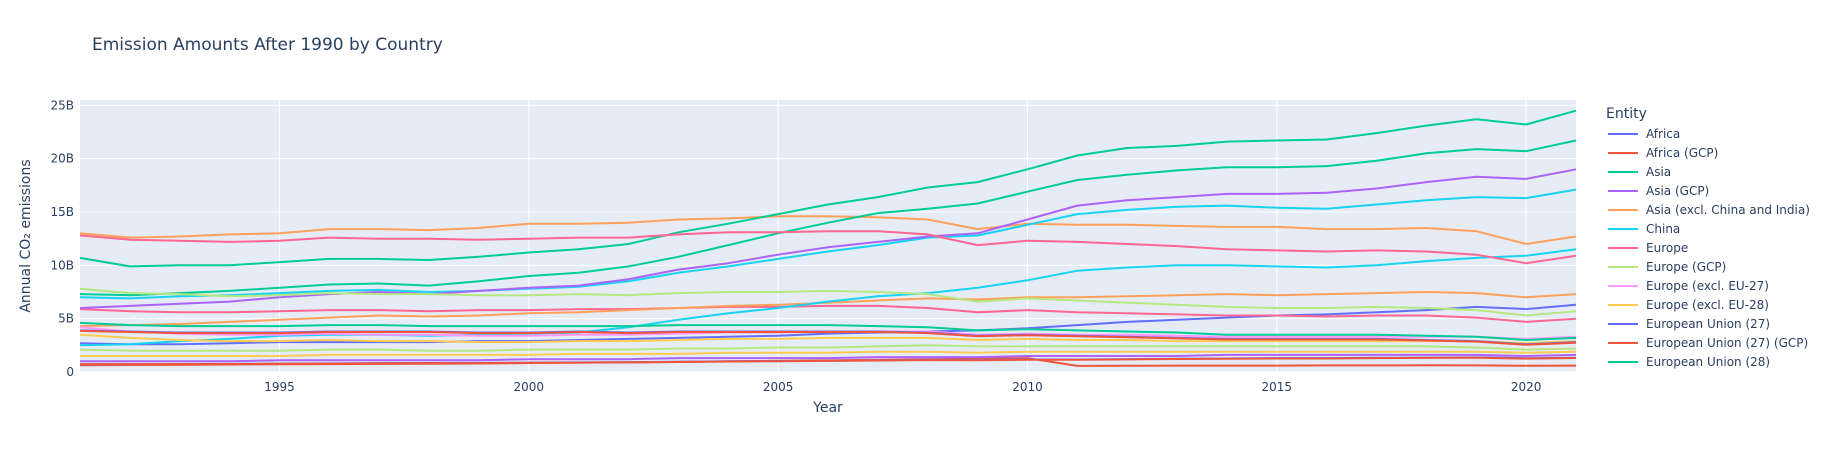 This screenshot has height=450, width=1843. I want to click on legend-label: European Union (27), so click(1708, 324).